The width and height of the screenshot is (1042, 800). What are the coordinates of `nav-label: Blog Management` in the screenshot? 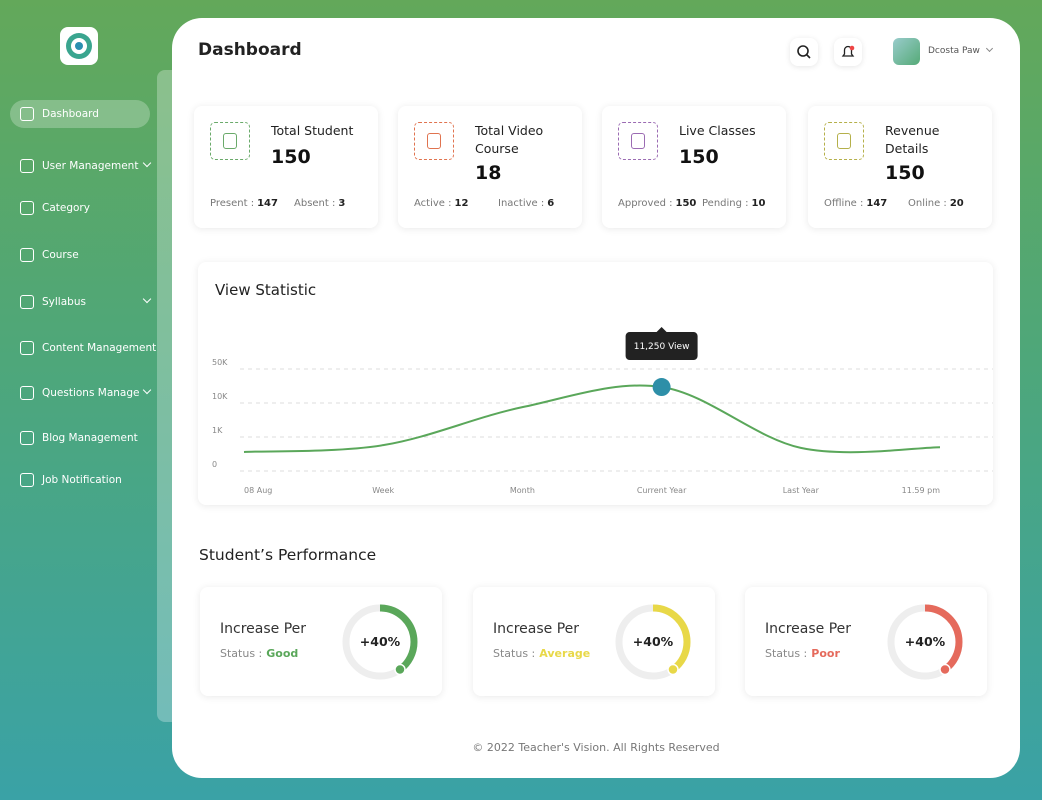 It's located at (90, 438).